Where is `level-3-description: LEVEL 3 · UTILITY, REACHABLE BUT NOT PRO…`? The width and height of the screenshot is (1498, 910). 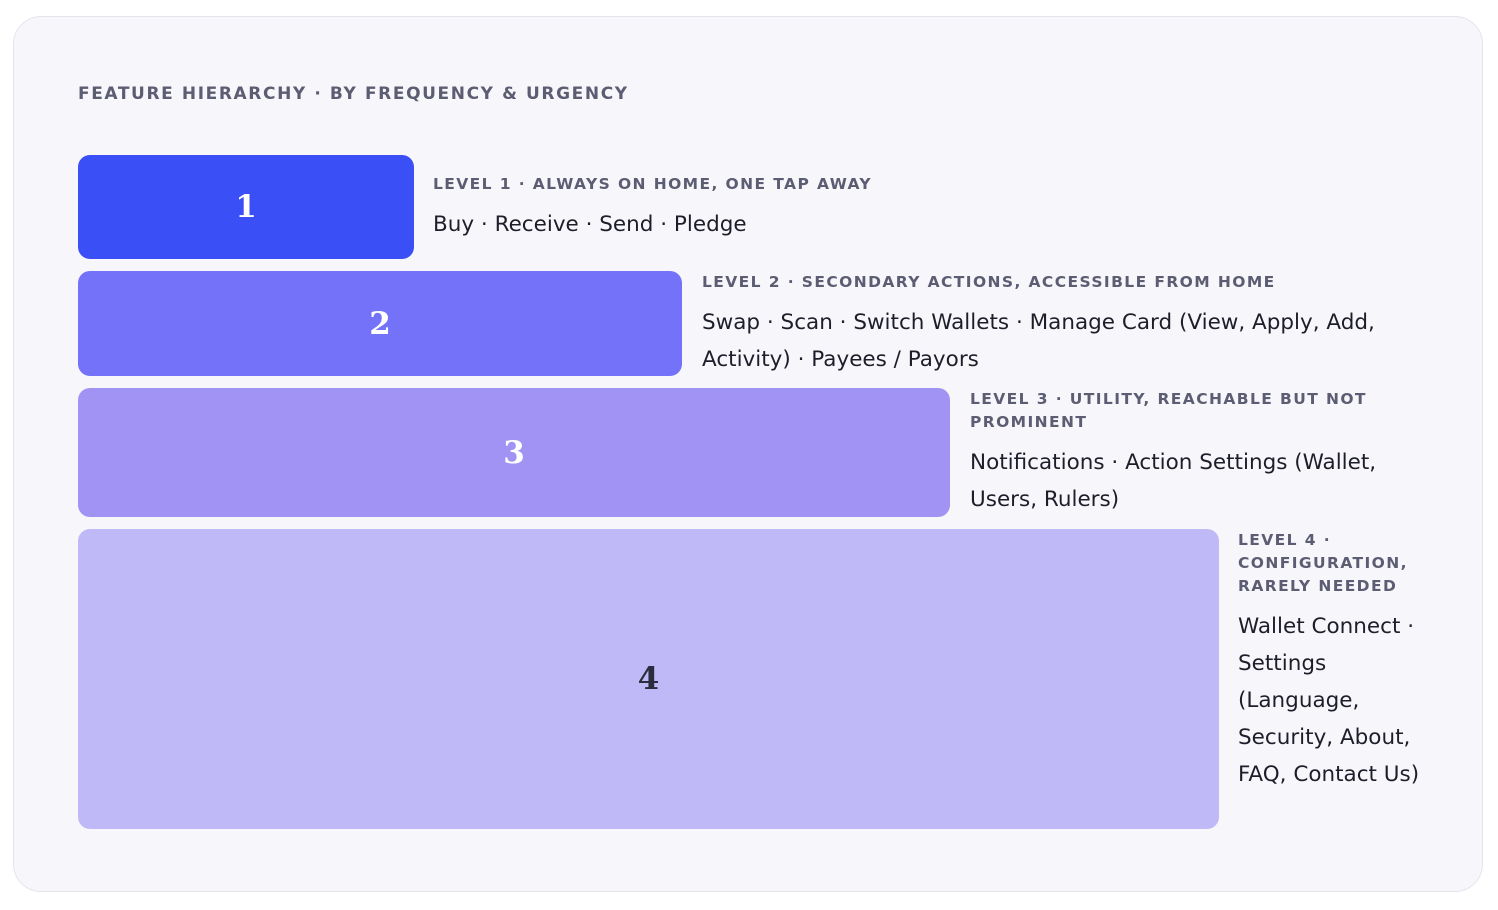
level-3-description: LEVEL 3 · UTILITY, REACHABLE BUT NOT PRO… is located at coordinates (1200, 453).